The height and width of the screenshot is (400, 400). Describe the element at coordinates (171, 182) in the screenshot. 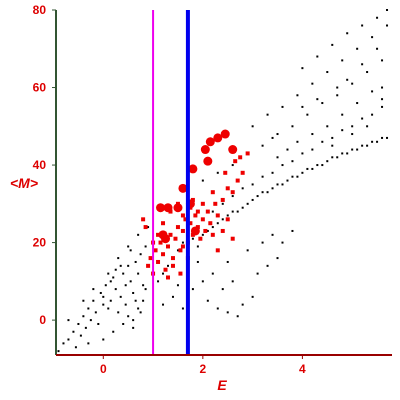

I see `reference-lines-layer` at that location.